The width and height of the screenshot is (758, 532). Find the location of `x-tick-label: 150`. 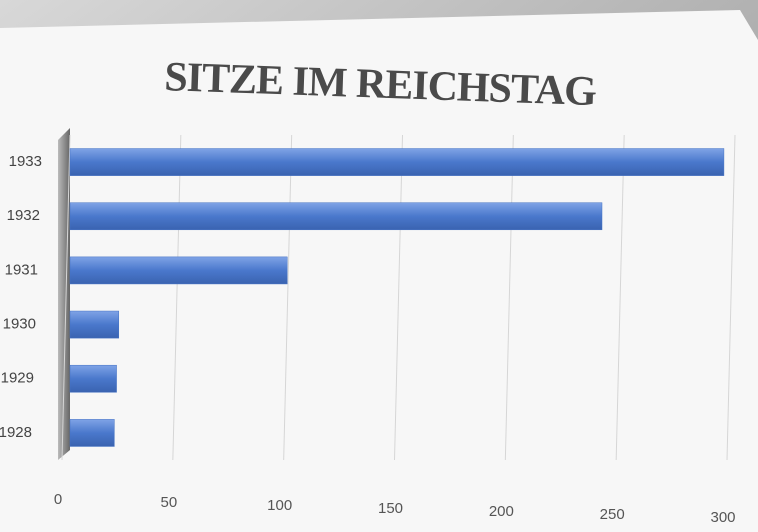

x-tick-label: 150 is located at coordinates (390, 508).